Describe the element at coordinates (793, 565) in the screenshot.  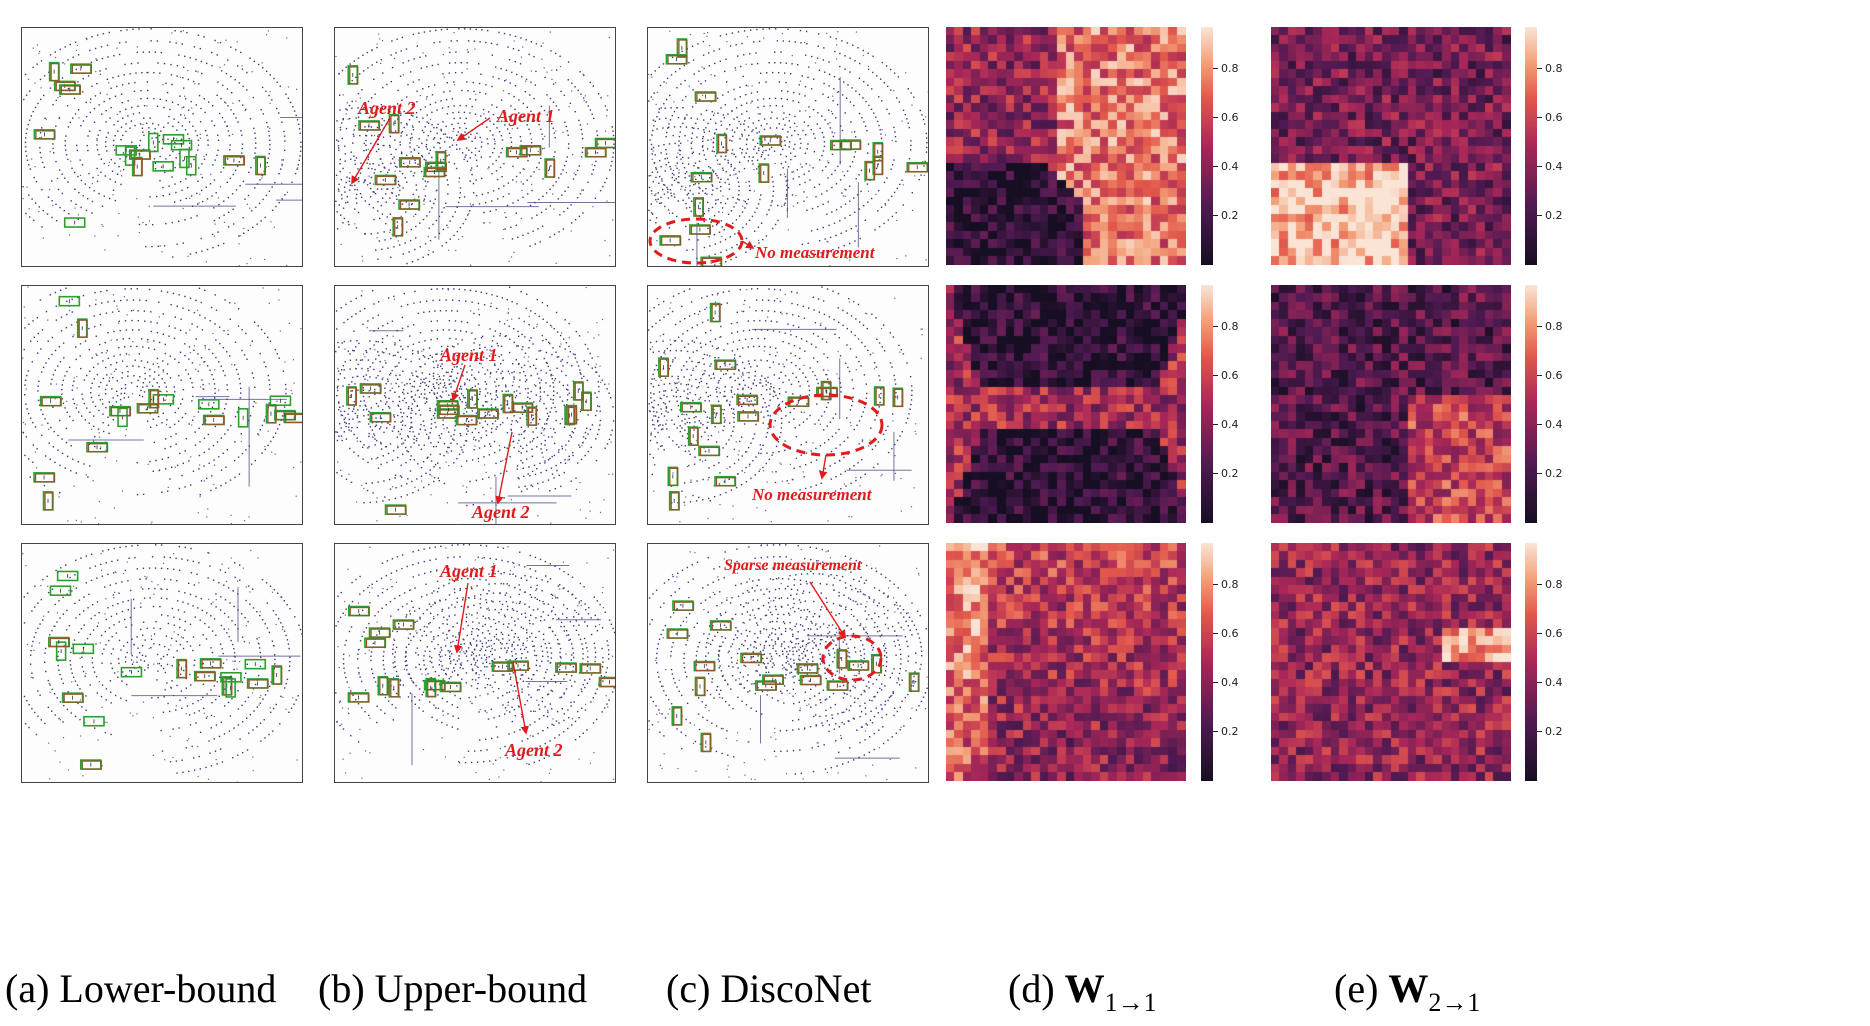
I see `annotation-sparse-measurement: Sparse measurement` at that location.